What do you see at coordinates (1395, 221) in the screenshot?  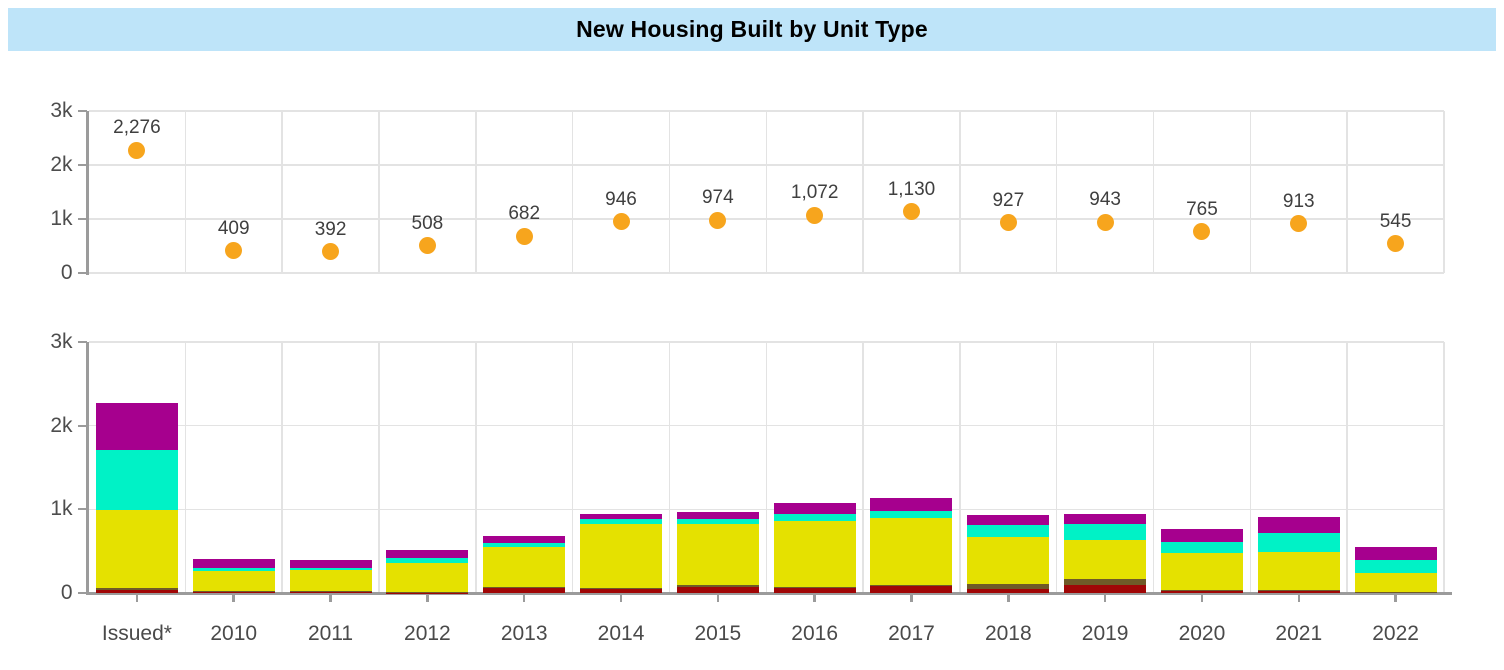 I see `data-point-label: 545` at bounding box center [1395, 221].